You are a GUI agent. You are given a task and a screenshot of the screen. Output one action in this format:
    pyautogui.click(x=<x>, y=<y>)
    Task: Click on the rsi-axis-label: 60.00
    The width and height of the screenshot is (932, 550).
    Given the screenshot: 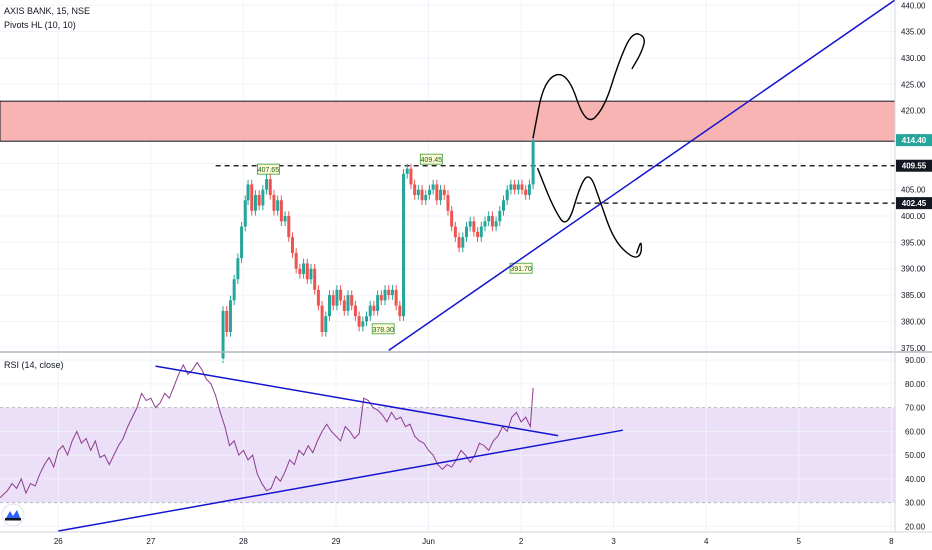 What is the action you would take?
    pyautogui.click(x=915, y=431)
    